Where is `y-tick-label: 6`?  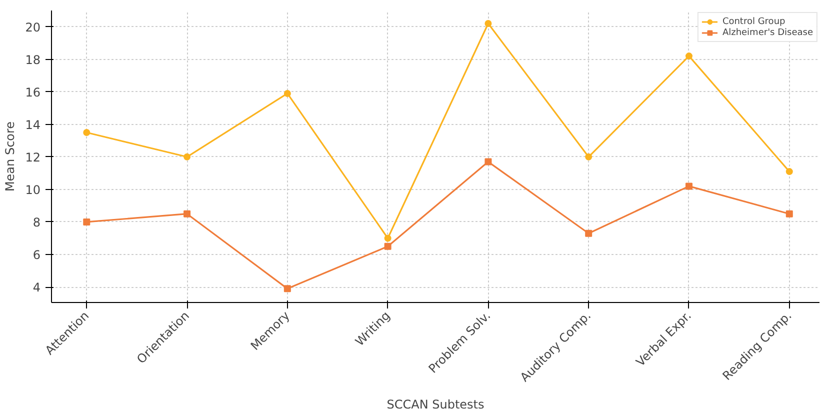
y-tick-label: 6 is located at coordinates (36, 255).